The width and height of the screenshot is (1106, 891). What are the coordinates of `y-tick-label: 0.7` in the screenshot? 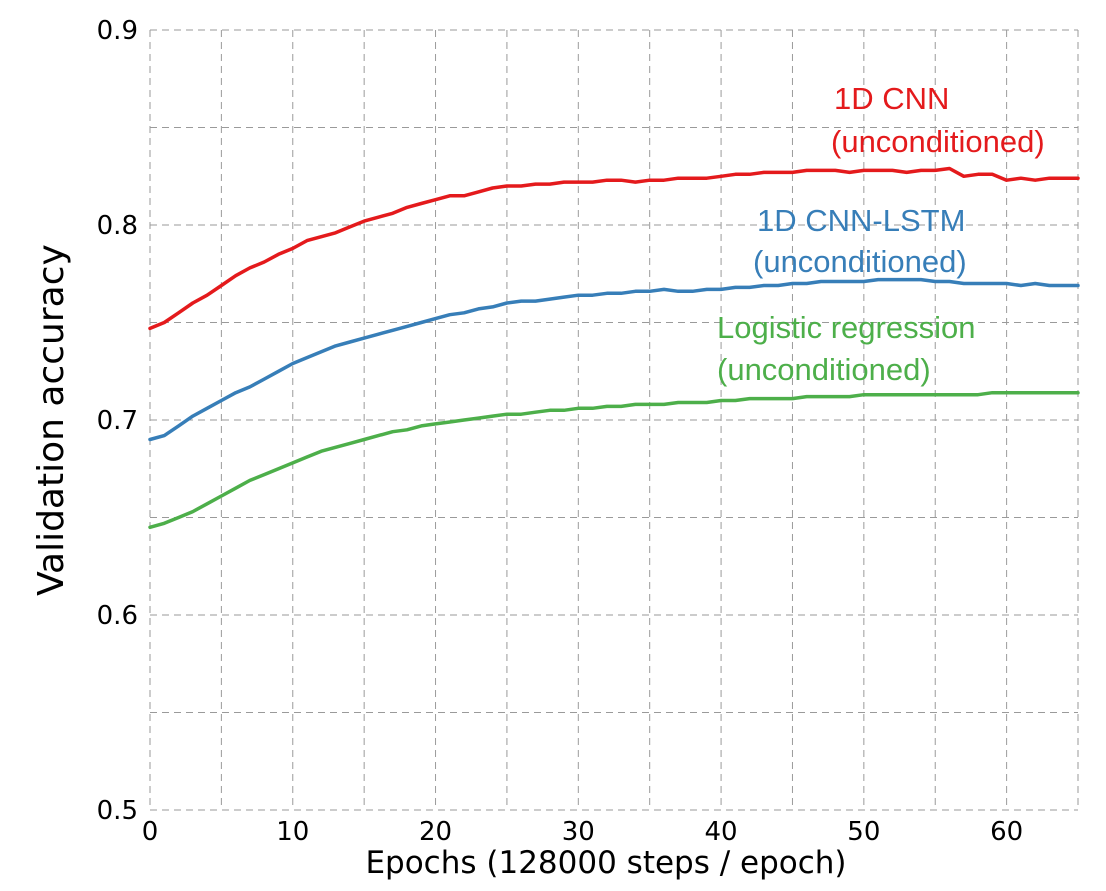 It's located at (117, 421).